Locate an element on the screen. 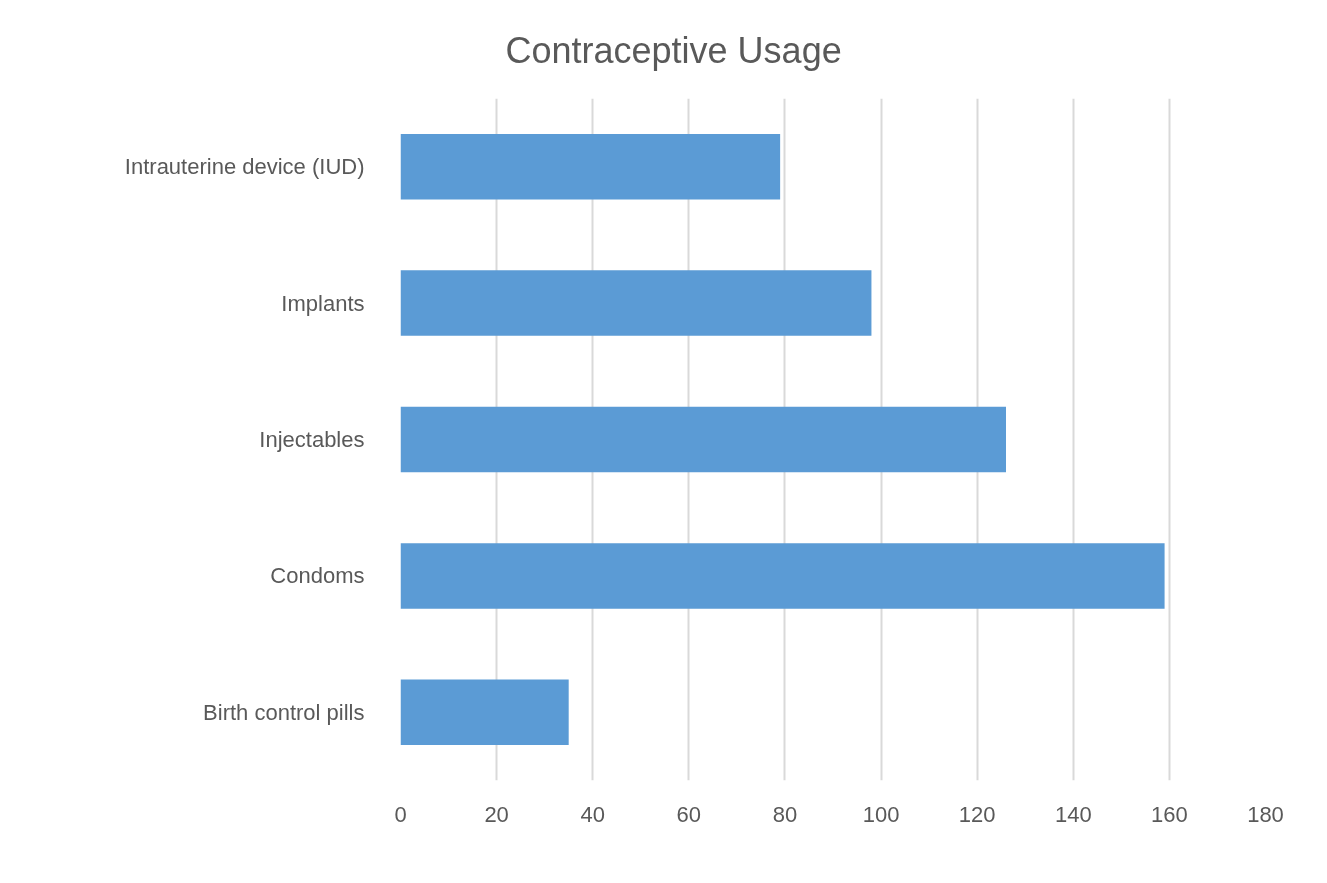 This screenshot has width=1327, height=883. x-tick-label: 40 is located at coordinates (592, 814).